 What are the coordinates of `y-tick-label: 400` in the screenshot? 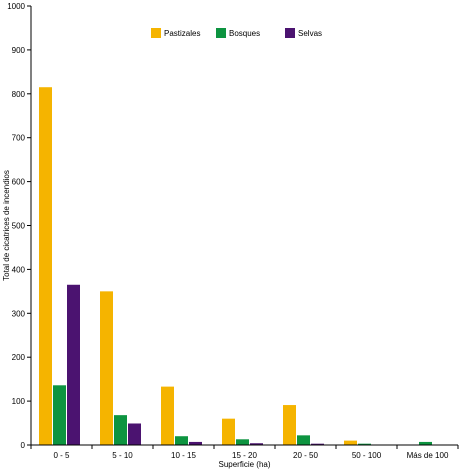 It's located at (19, 269).